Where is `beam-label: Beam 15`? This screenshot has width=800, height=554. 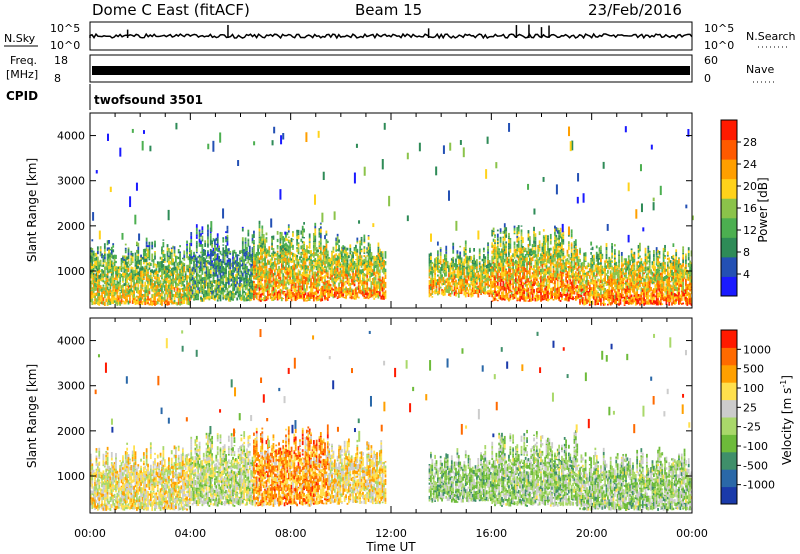 beam-label: Beam 15 is located at coordinates (388, 10).